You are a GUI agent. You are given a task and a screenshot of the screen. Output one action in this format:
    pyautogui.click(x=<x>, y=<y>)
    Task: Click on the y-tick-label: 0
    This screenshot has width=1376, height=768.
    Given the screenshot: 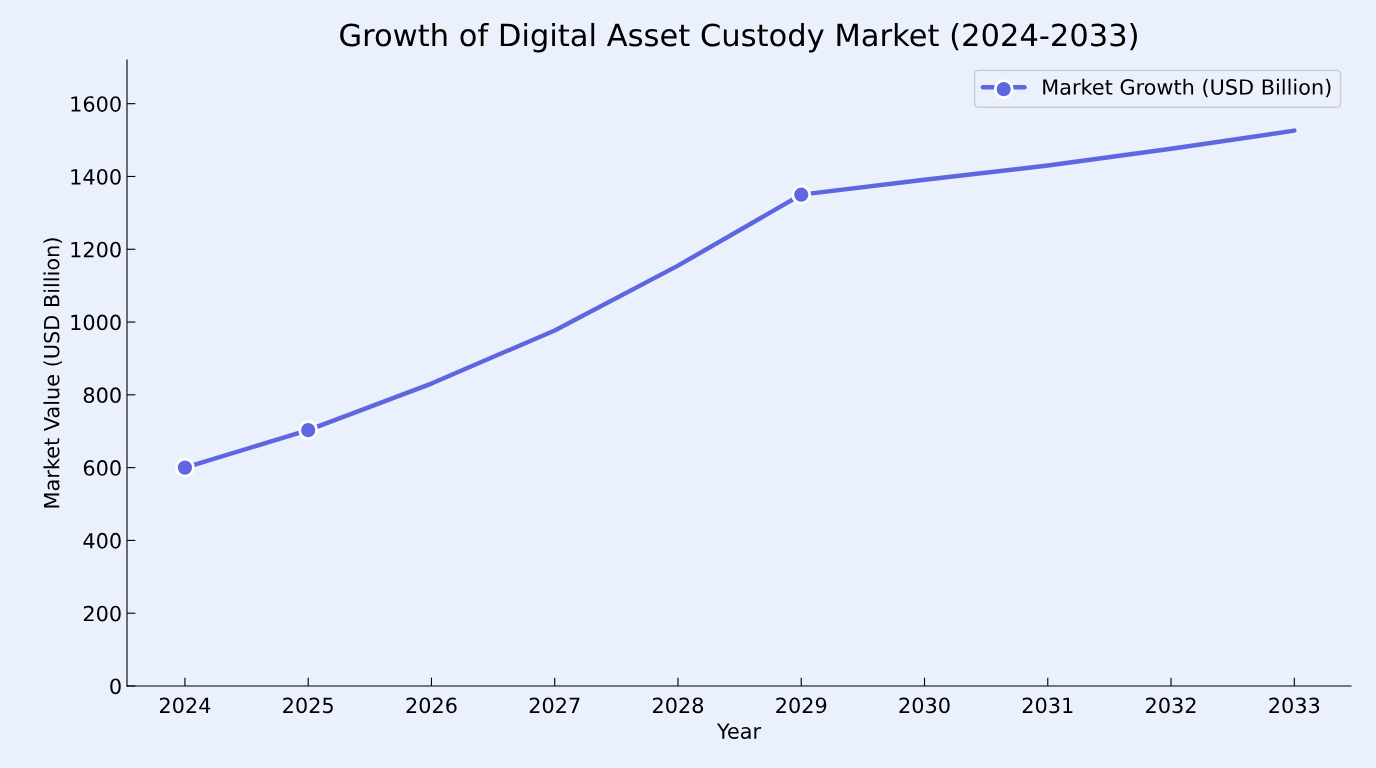 What is the action you would take?
    pyautogui.click(x=115, y=686)
    